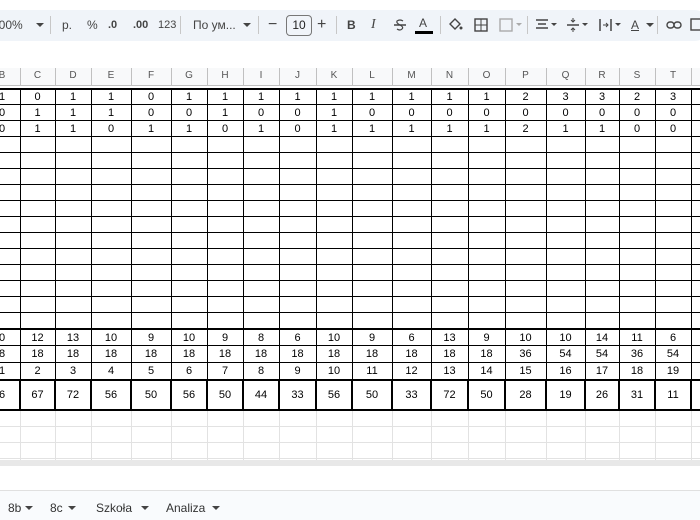 The image size is (700, 520). Describe the element at coordinates (92, 25) in the screenshot. I see `percent-button: %` at that location.